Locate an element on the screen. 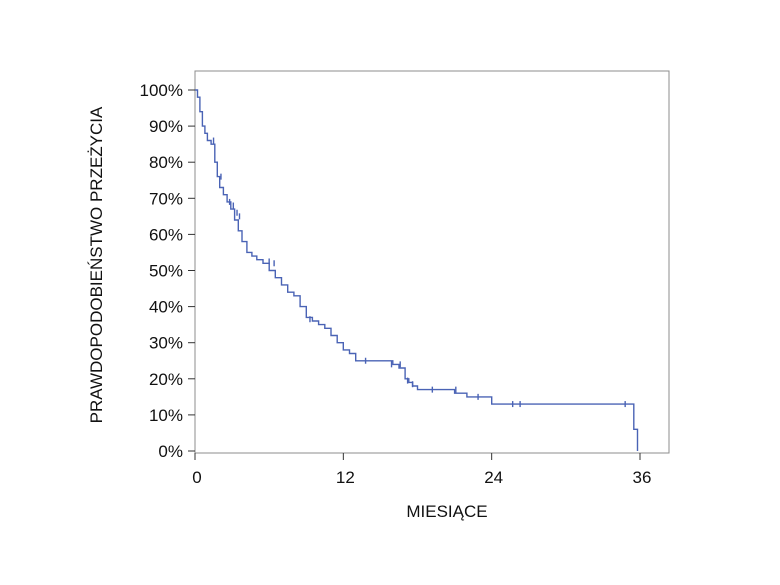  x-tick-label: 12 is located at coordinates (345, 477).